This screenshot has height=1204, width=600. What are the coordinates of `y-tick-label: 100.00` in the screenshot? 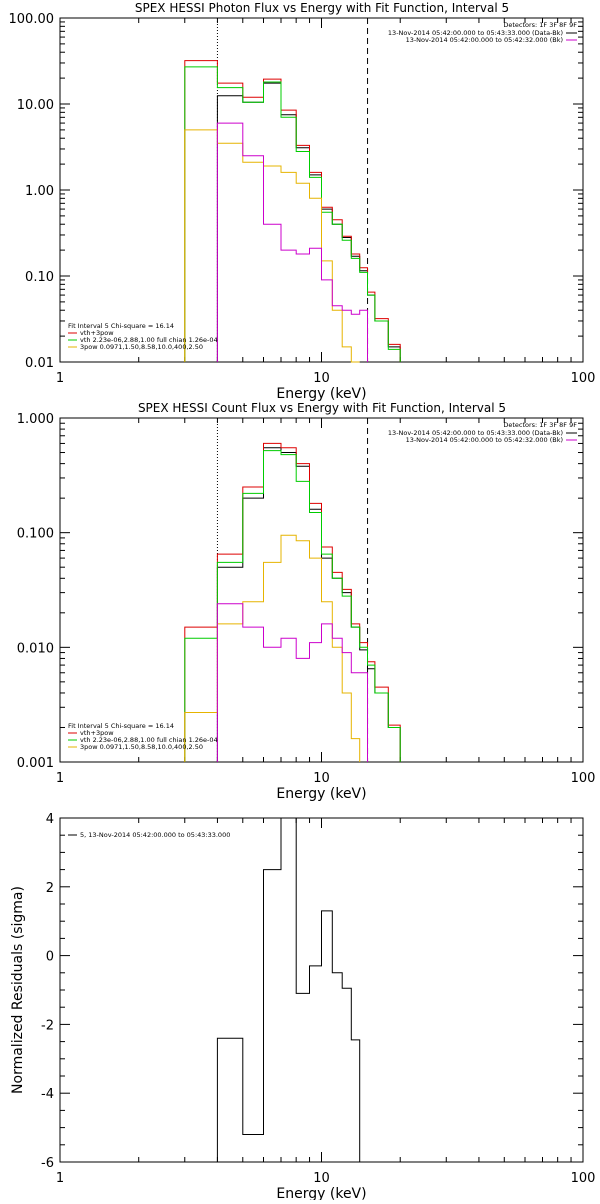 It's located at (32, 19).